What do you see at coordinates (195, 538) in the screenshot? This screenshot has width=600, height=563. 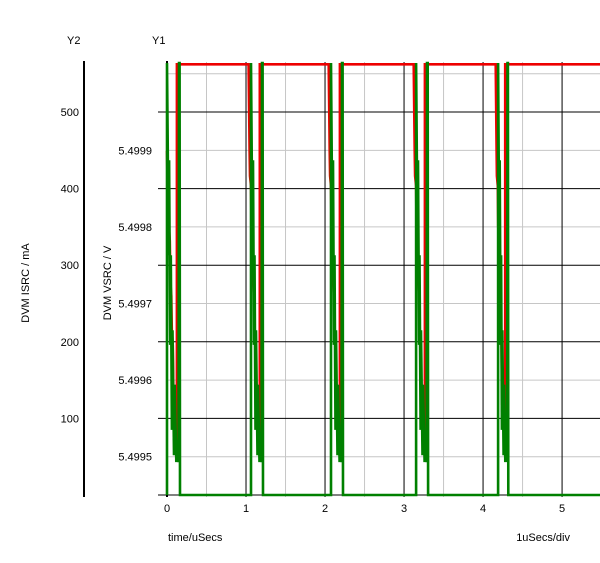 I see `x-axis-title: time/uSecs` at bounding box center [195, 538].